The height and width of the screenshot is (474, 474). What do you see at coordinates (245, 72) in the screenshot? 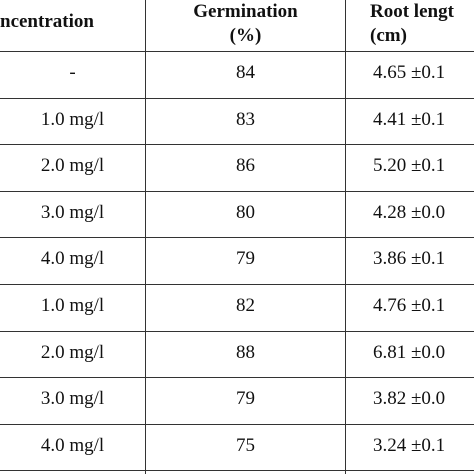
I see `germination-cell: 84` at bounding box center [245, 72].